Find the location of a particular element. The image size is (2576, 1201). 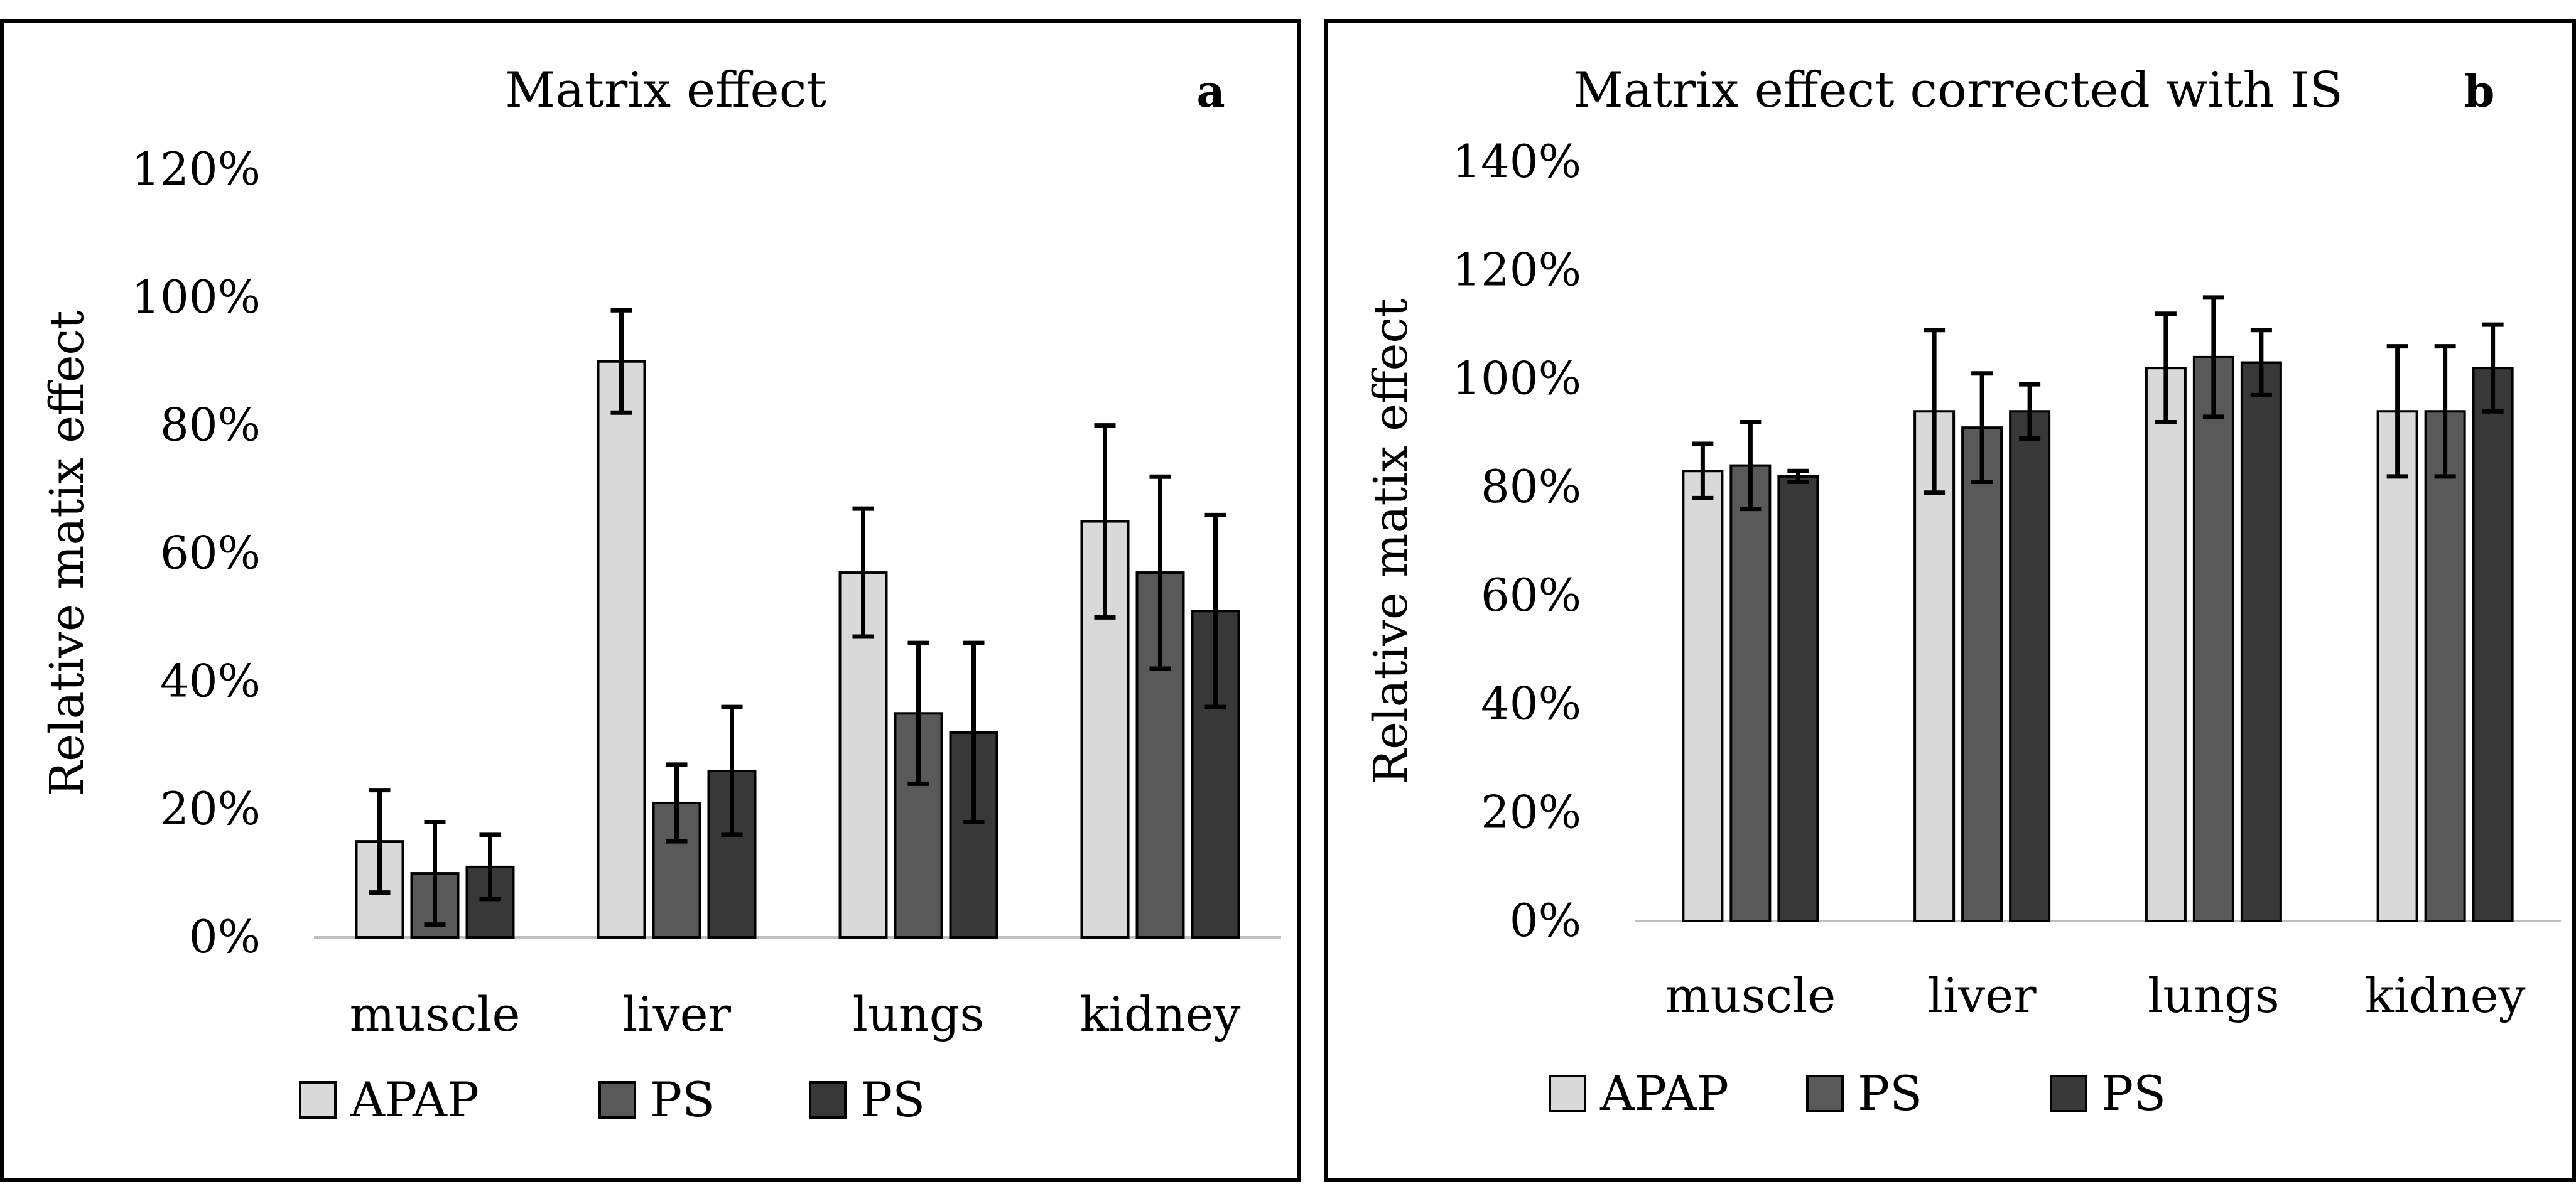

bar-apap-muscle is located at coordinates (1703, 696).